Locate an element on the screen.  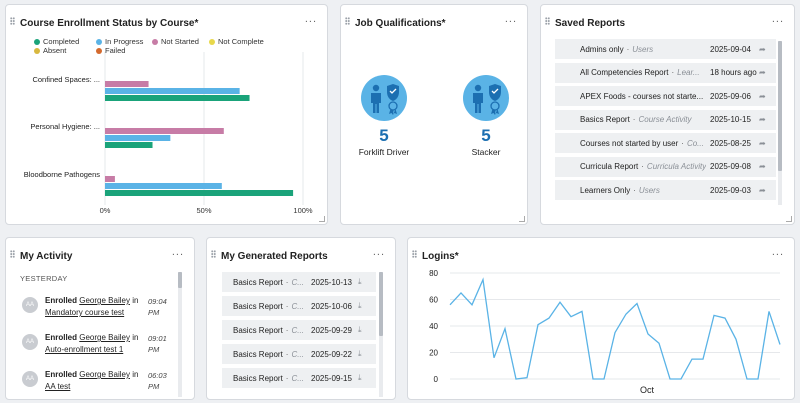
activity-time: 09:01 PM is located at coordinates (157, 344).